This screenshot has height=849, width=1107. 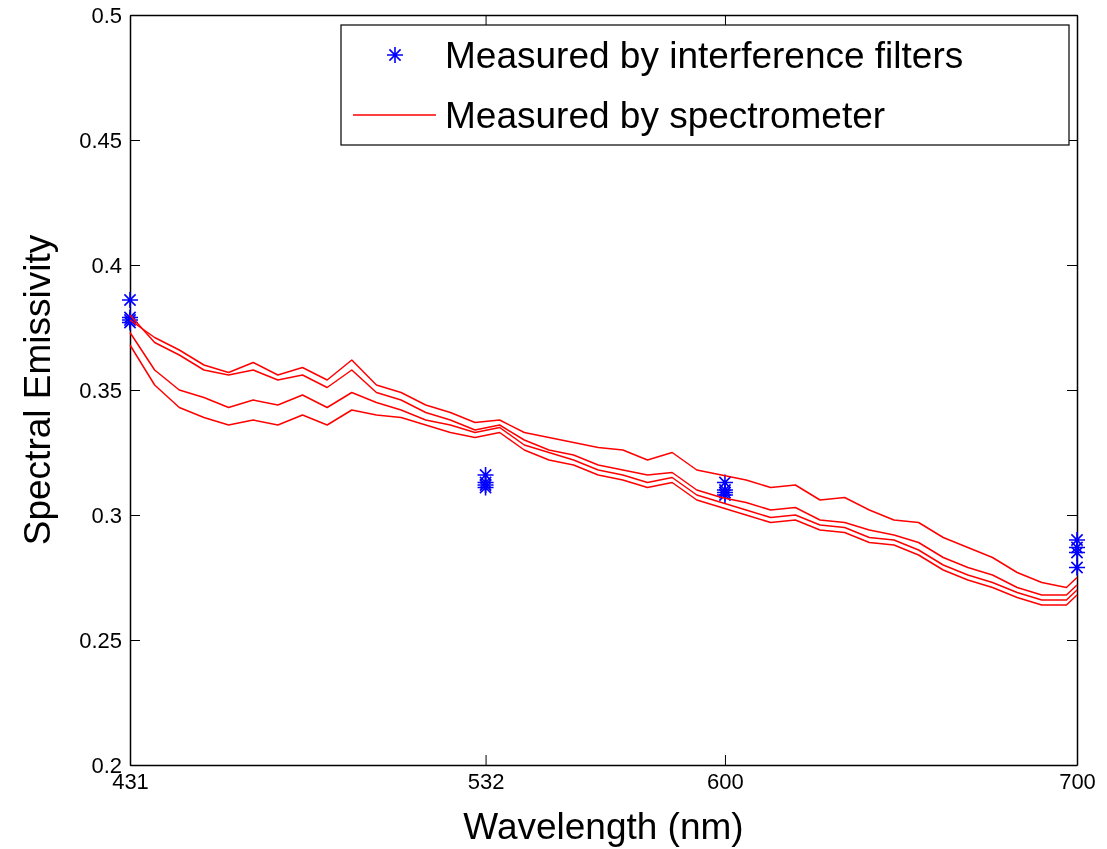 What do you see at coordinates (665, 115) in the screenshot?
I see `legend-label: Measured by spectrometer` at bounding box center [665, 115].